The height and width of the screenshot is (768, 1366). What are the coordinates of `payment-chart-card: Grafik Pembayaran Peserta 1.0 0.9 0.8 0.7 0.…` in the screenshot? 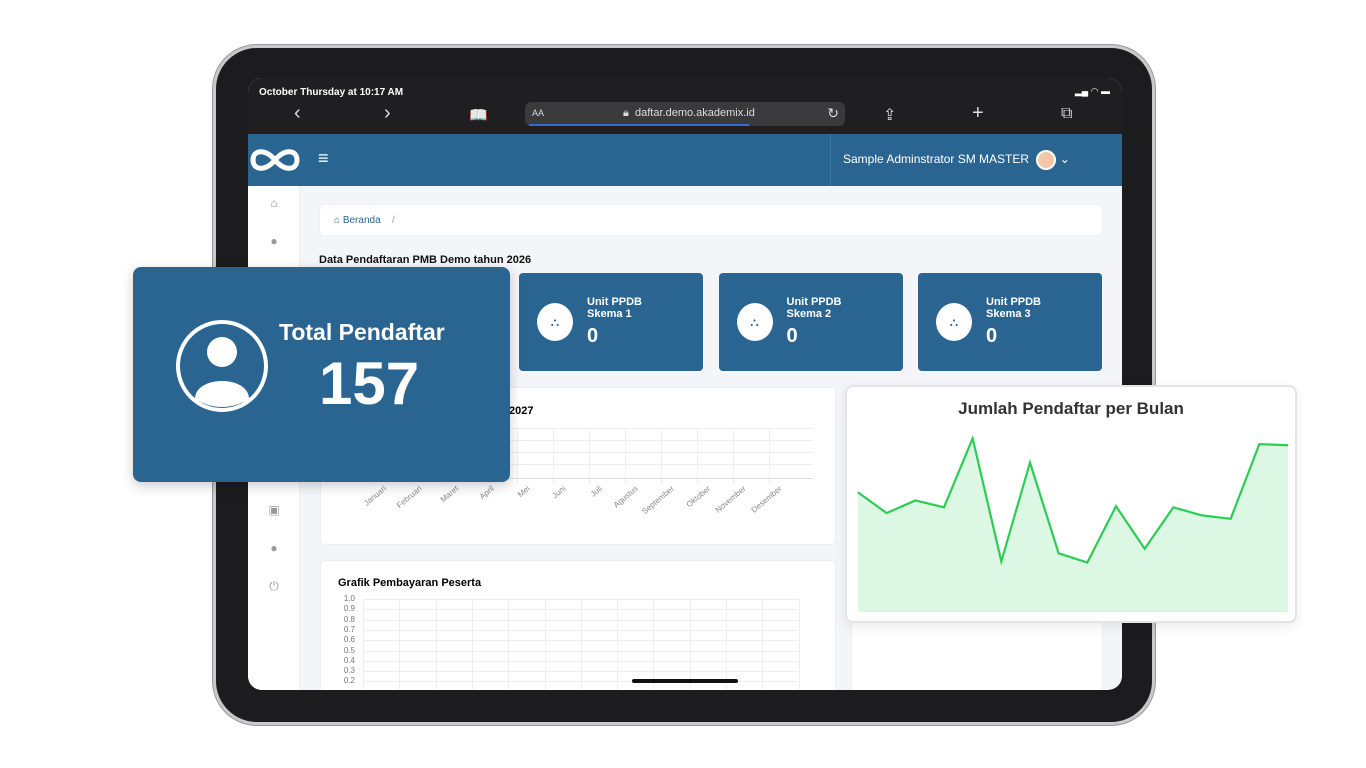 It's located at (578, 625).